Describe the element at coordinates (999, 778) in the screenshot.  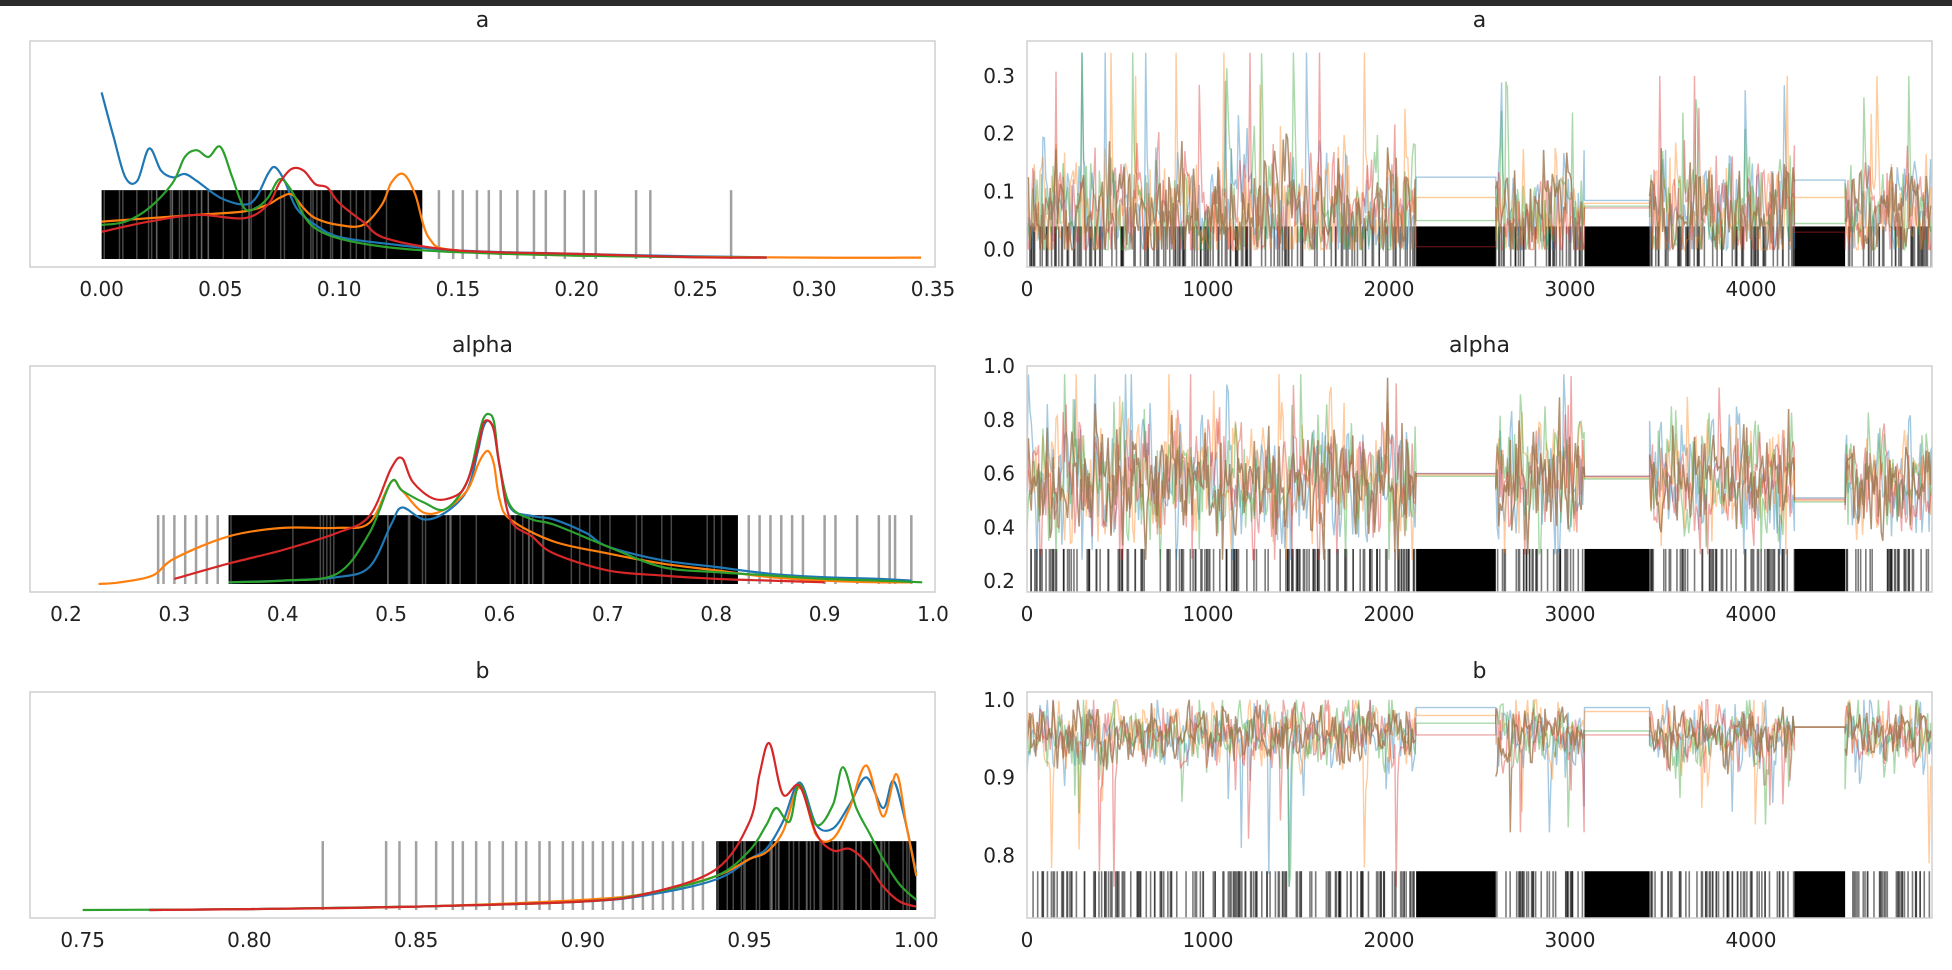
I see `y-tick-label: 0.9` at that location.